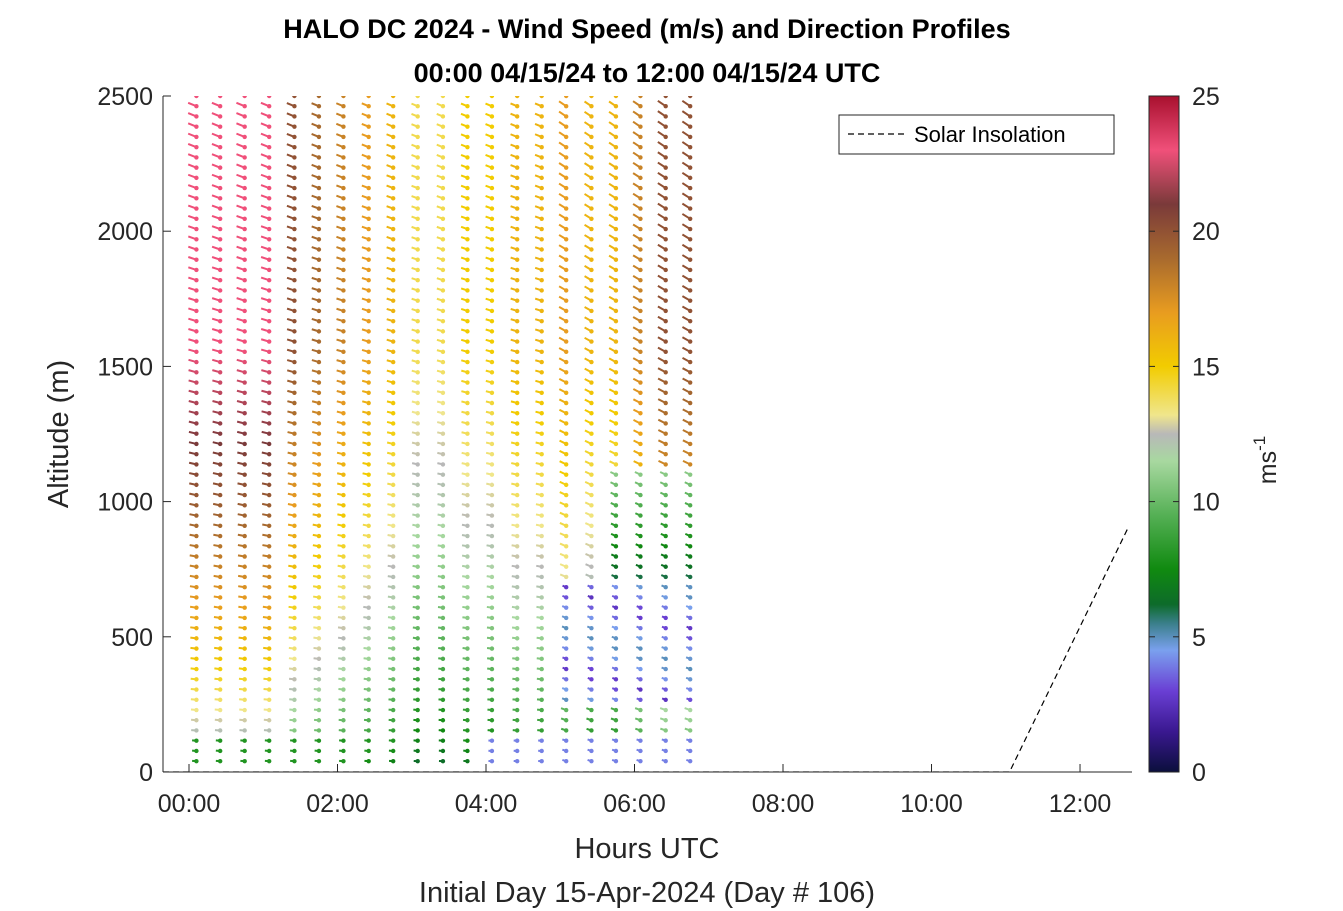 The image size is (1343, 911). What do you see at coordinates (59, 434) in the screenshot?
I see `y-axis-label: Altitude (m)` at bounding box center [59, 434].